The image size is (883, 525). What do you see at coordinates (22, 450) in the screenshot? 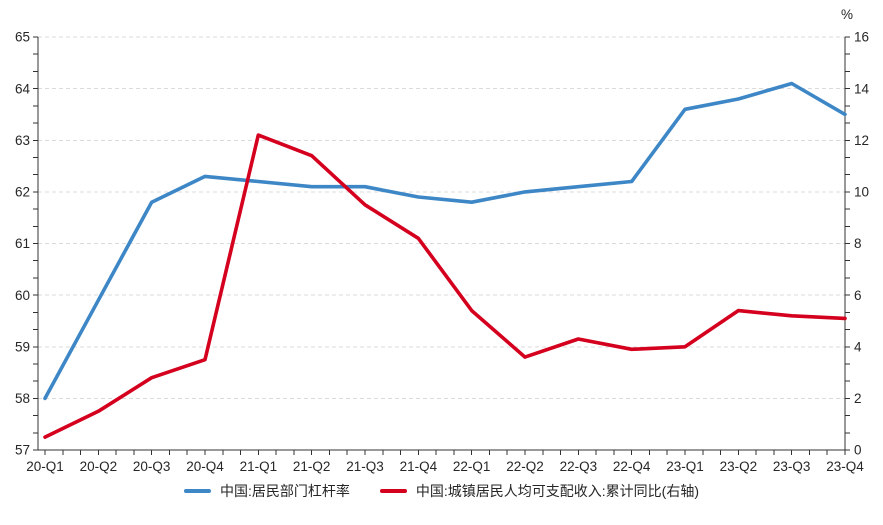
I see `y-axis-left-tick-label: 57` at bounding box center [22, 450].